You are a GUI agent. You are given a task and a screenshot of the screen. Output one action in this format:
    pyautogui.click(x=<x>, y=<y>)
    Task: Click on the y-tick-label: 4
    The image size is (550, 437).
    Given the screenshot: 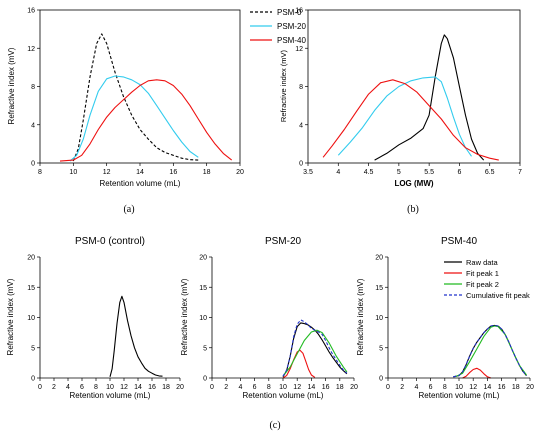 What is the action you would take?
    pyautogui.click(x=301, y=125)
    